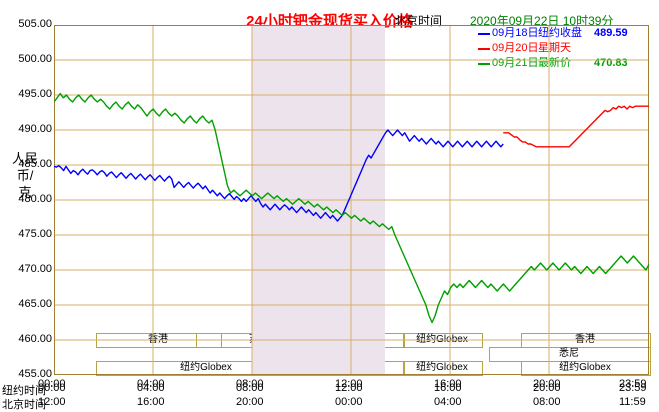 The image size is (659, 412). Describe the element at coordinates (349, 388) in the screenshot. I see `ny-time-tick: 12:00` at that location.